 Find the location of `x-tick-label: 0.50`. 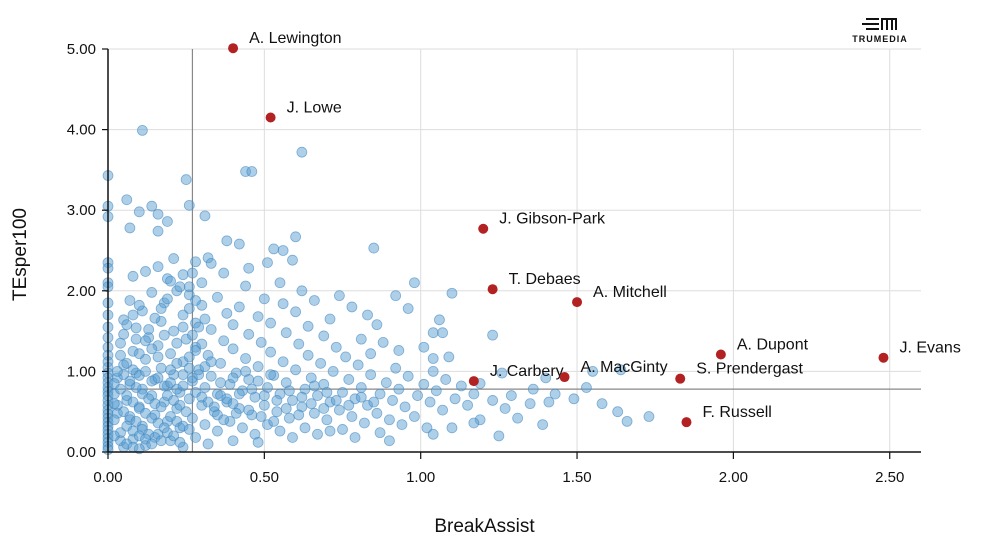

x-tick-label: 0.50 is located at coordinates (264, 477).